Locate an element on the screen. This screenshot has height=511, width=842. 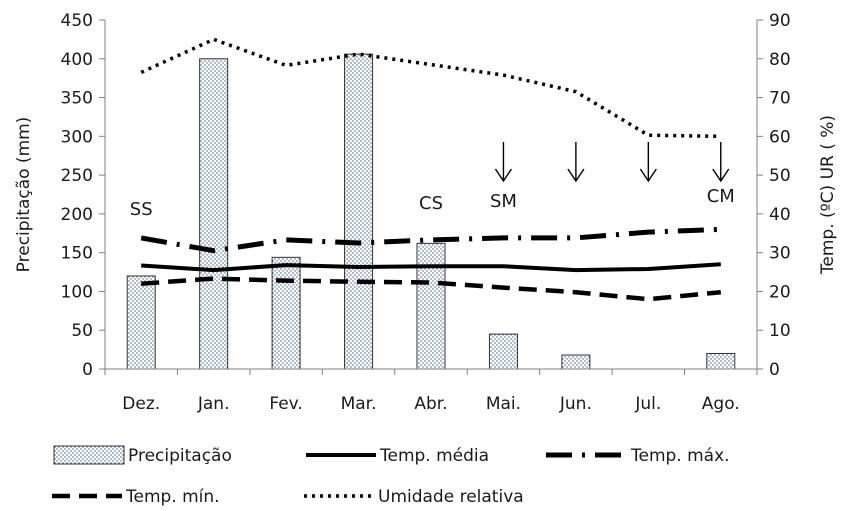
legend-item-temp-max: Temp. máx. is located at coordinates (638, 456).